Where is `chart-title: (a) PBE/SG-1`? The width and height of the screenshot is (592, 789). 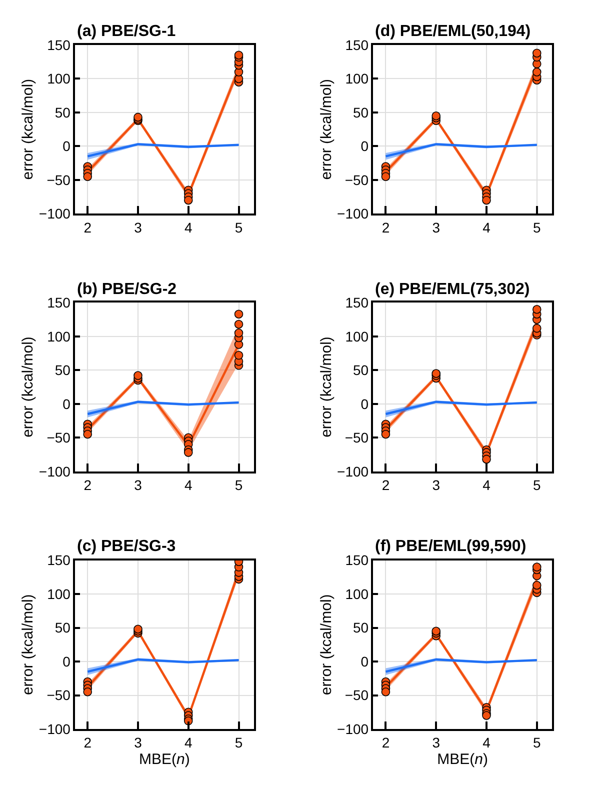
chart-title: (a) PBE/SG-1 is located at coordinates (126, 31).